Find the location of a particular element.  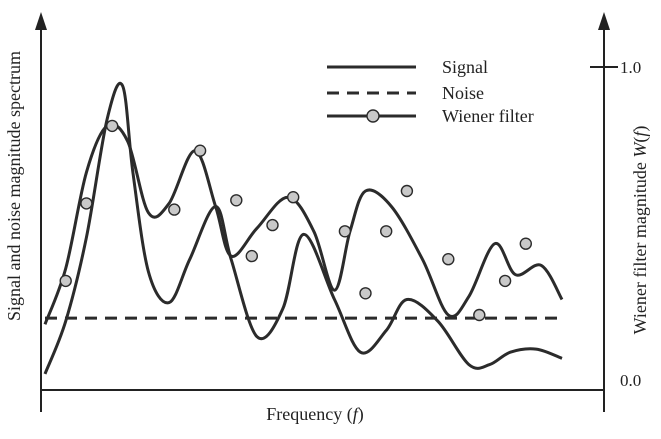

right-axis-tick-label: 1.0 is located at coordinates (630, 67).